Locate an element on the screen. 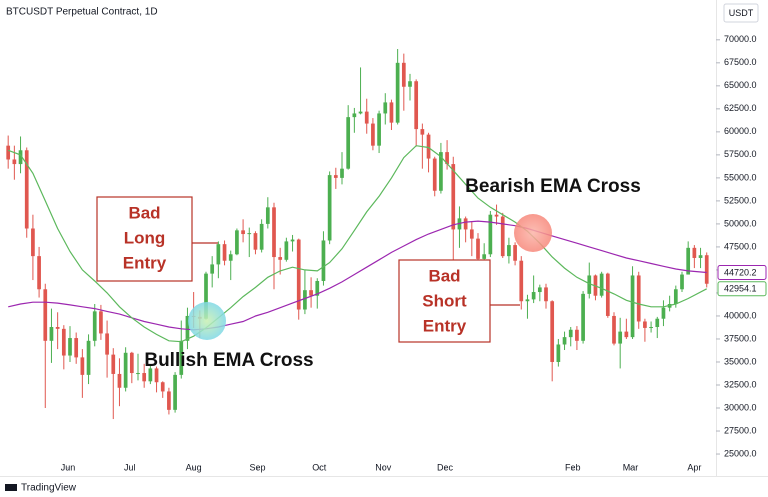 Image resolution: width=768 pixels, height=497 pixels. x-tick-label: Nov is located at coordinates (383, 467).